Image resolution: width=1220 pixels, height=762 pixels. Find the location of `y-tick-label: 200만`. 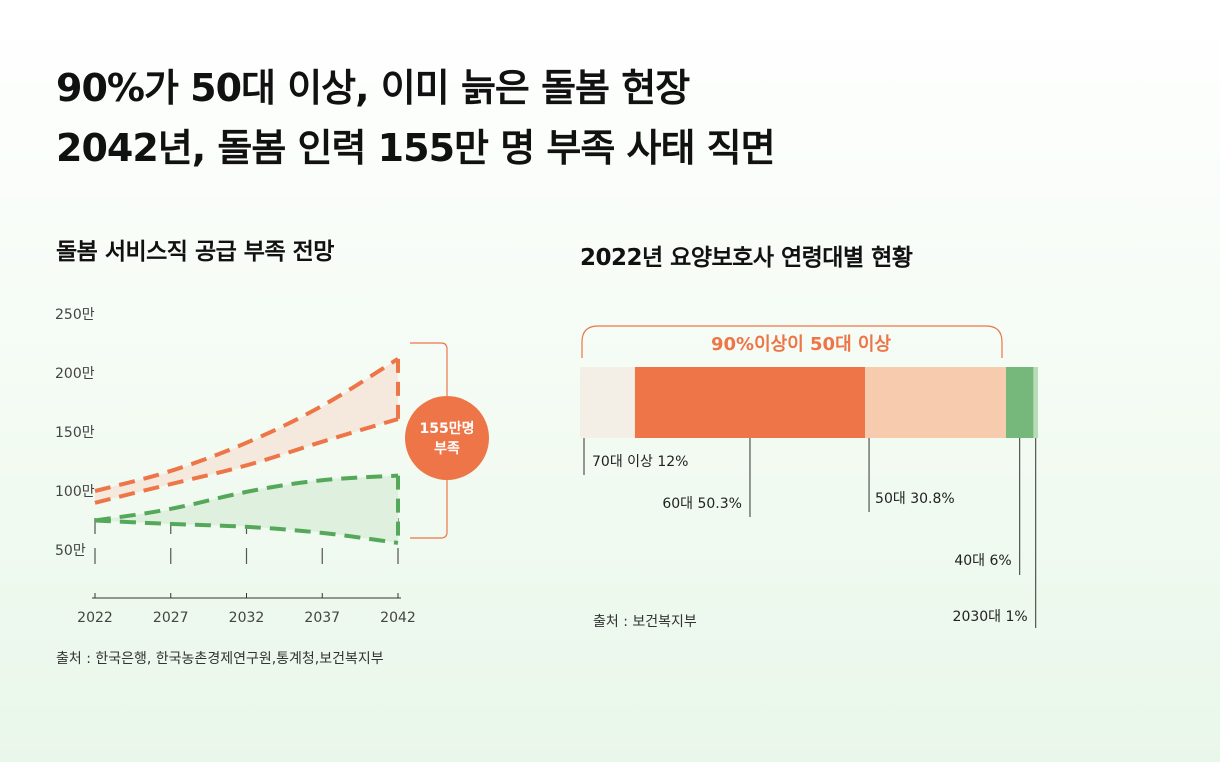

y-tick-label: 200만 is located at coordinates (75, 374).